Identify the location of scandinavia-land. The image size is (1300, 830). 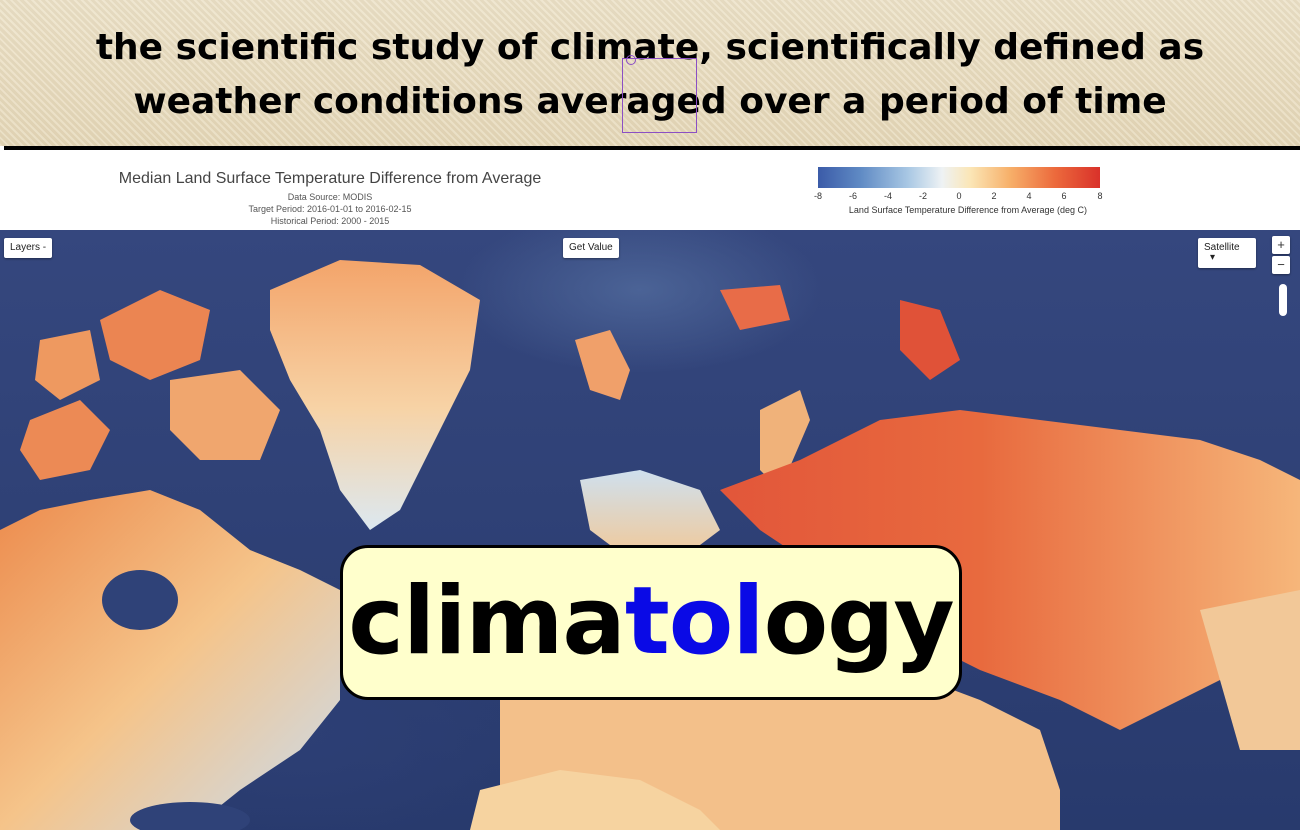
(650, 515).